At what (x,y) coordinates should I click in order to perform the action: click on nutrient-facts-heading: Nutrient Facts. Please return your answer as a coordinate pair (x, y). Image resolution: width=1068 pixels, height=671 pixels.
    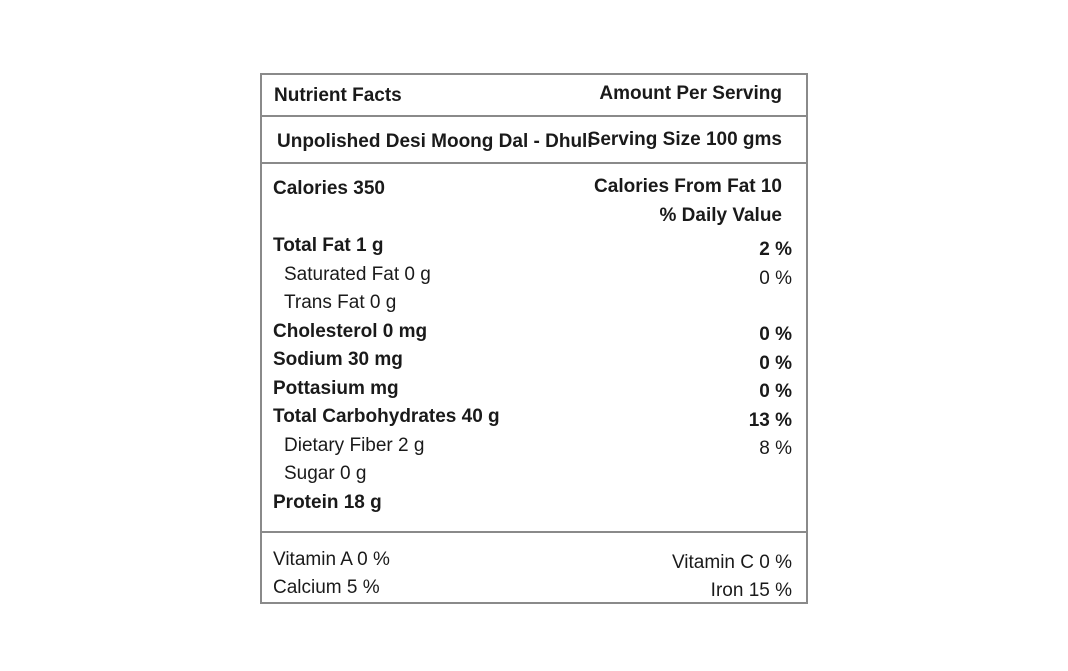
    Looking at the image, I should click on (338, 95).